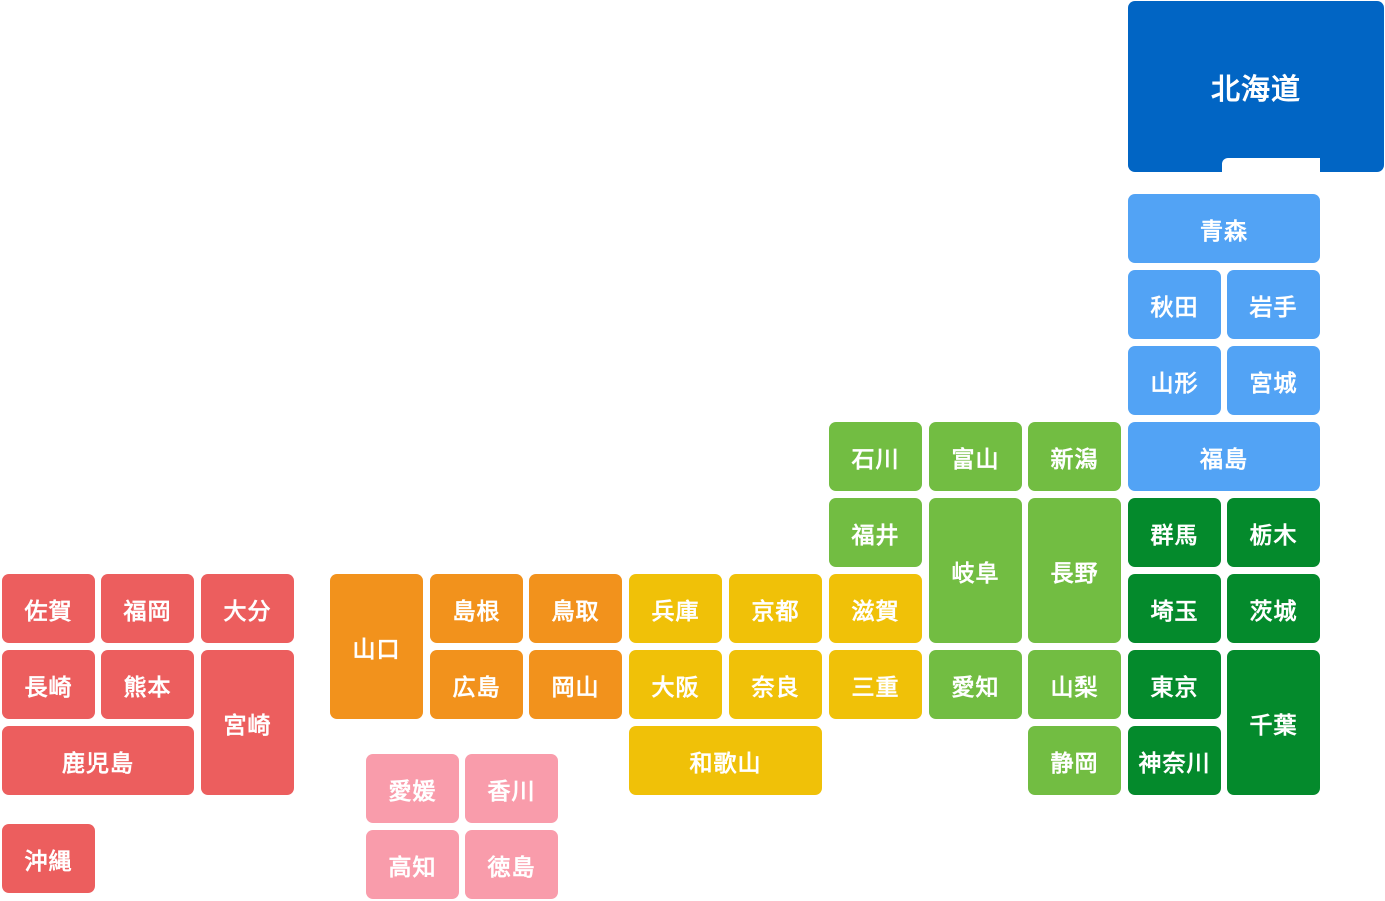  I want to click on prefecture-label: 鹿児島, so click(98, 763).